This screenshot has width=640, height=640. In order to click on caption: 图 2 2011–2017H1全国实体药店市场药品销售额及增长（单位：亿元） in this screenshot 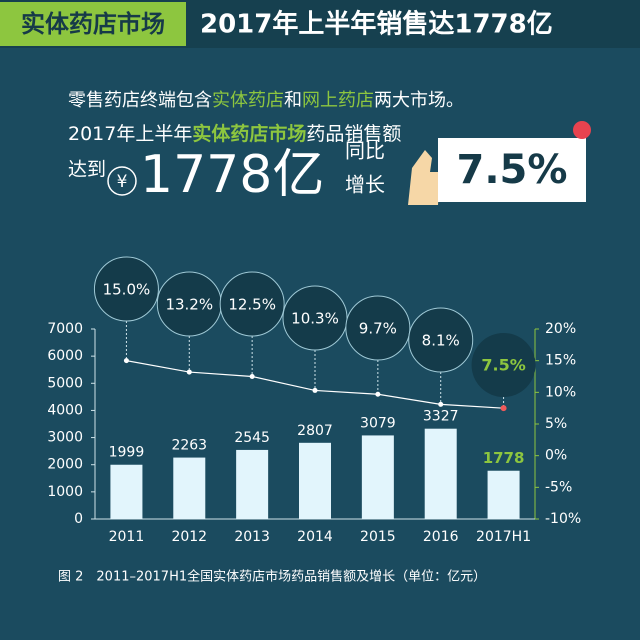, I will do `click(272, 577)`.